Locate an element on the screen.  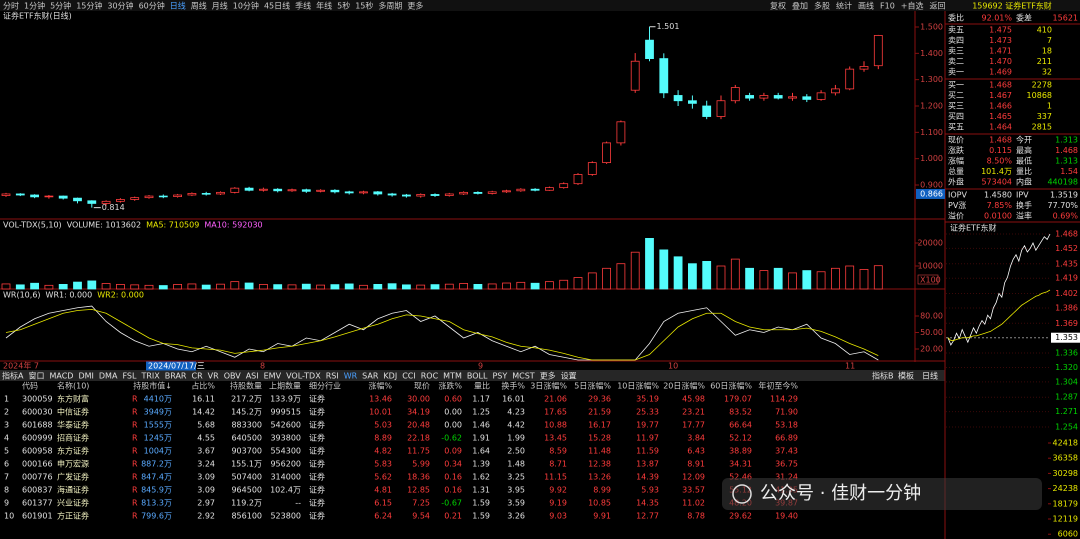
indicator-tab: MACD is located at coordinates (61, 376).